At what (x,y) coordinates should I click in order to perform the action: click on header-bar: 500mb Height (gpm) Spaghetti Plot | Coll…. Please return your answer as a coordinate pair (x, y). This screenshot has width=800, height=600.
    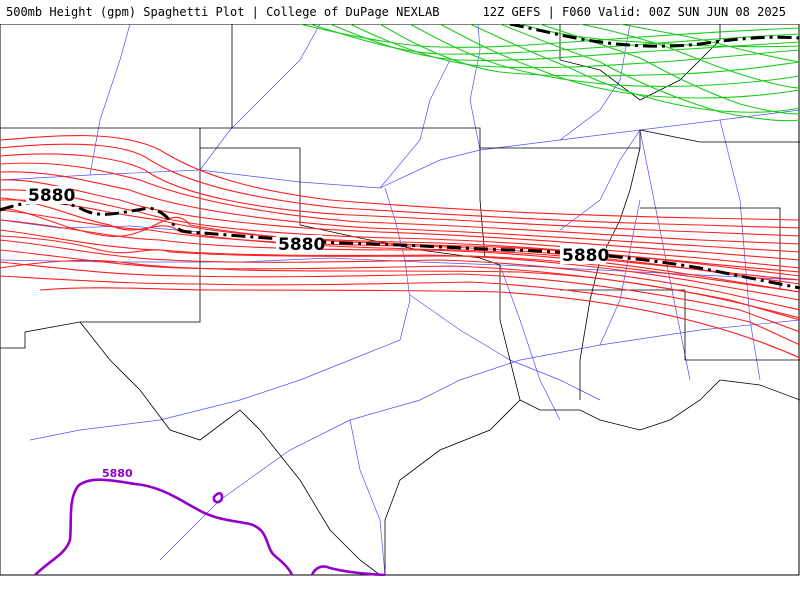
    Looking at the image, I should click on (400, 12).